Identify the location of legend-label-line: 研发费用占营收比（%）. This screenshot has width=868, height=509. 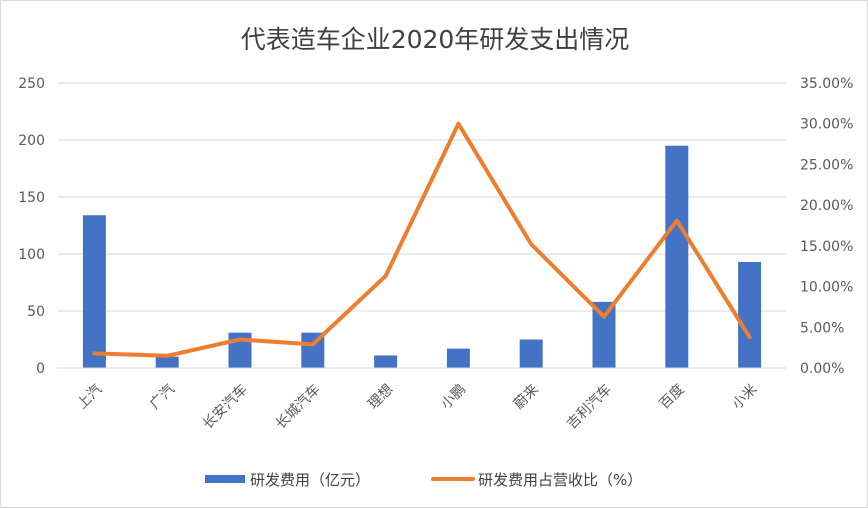
(560, 480).